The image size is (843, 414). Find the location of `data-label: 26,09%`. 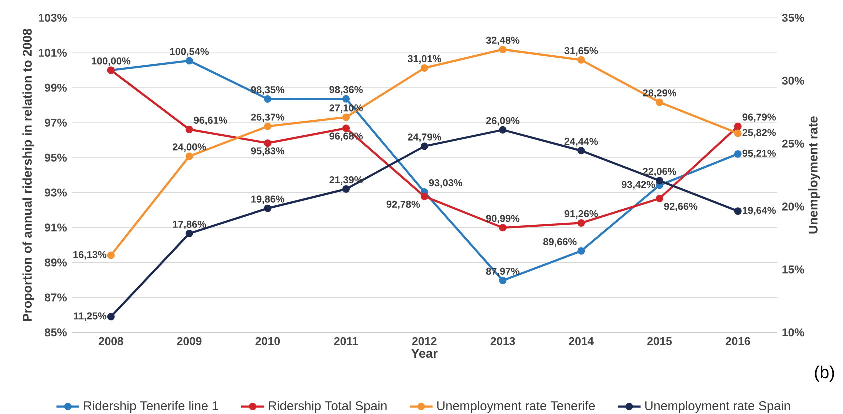

data-label: 26,09% is located at coordinates (503, 121).